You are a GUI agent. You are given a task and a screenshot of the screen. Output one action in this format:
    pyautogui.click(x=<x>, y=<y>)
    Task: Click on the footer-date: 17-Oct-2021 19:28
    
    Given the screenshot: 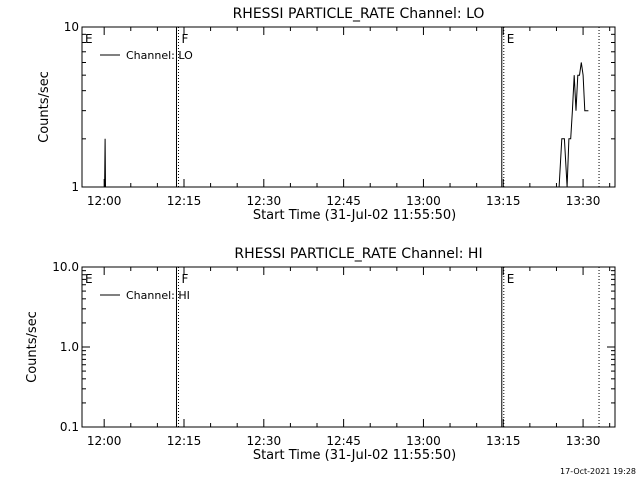 What is the action you would take?
    pyautogui.click(x=598, y=471)
    